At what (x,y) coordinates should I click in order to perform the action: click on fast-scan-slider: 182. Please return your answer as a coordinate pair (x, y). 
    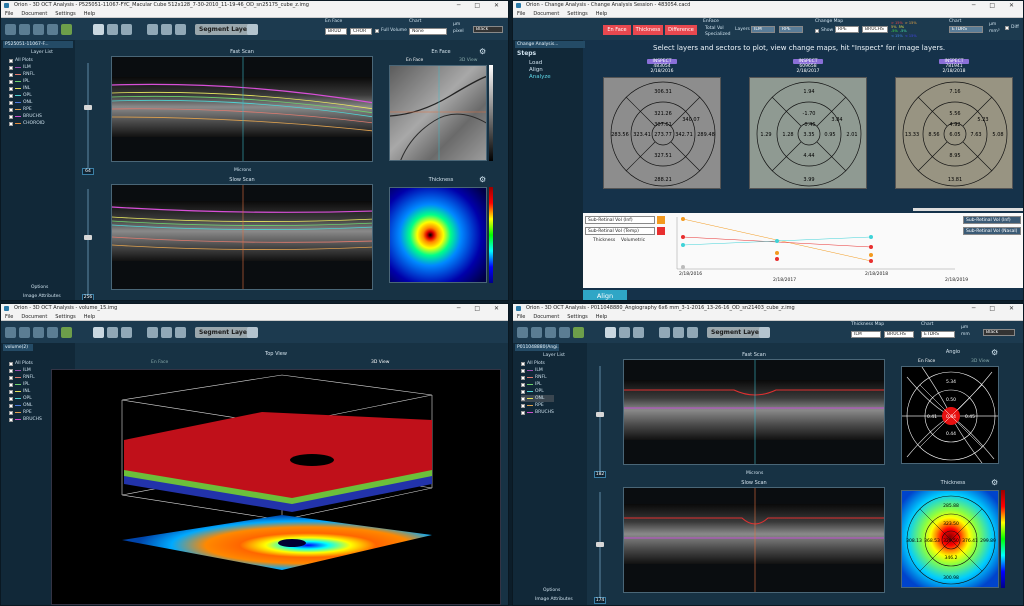
    Looking at the image, I should click on (600, 419).